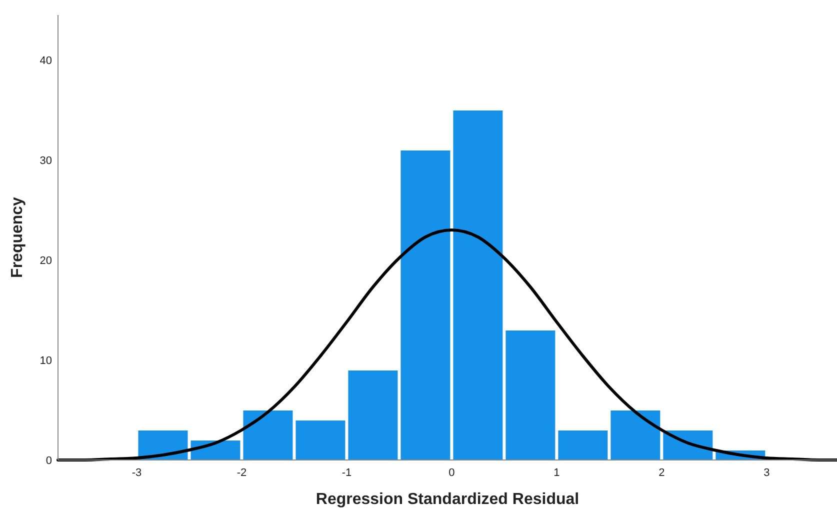 Image resolution: width=837 pixels, height=511 pixels. I want to click on x-tick-label: 2, so click(661, 473).